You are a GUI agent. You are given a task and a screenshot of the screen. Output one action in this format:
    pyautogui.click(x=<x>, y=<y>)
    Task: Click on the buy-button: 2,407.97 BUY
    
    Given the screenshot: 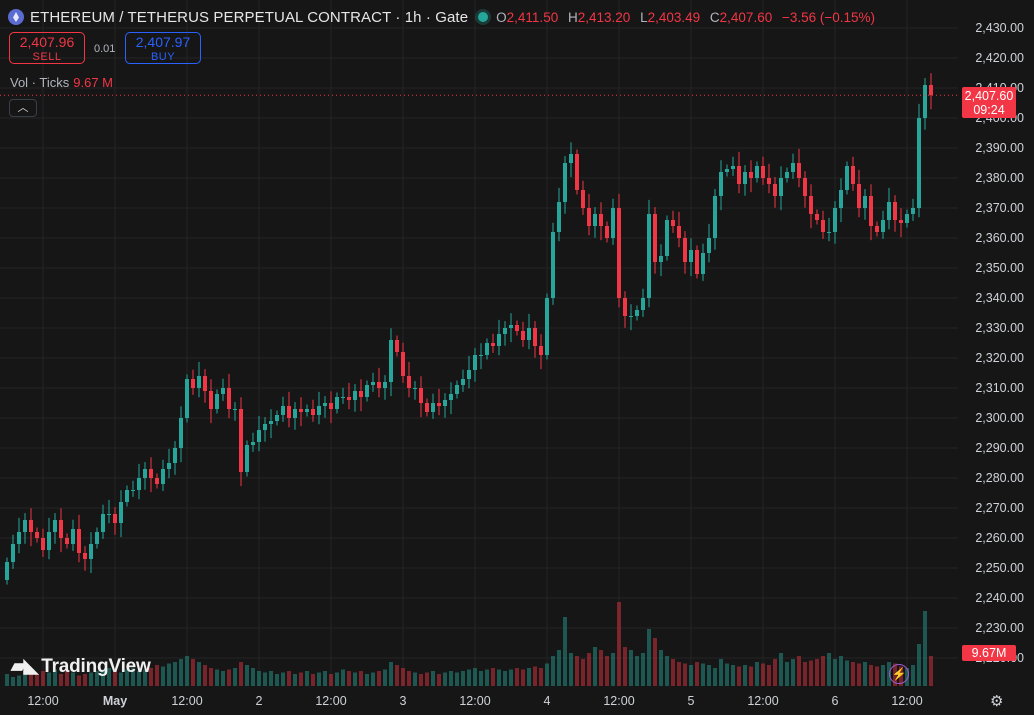 What is the action you would take?
    pyautogui.click(x=163, y=48)
    